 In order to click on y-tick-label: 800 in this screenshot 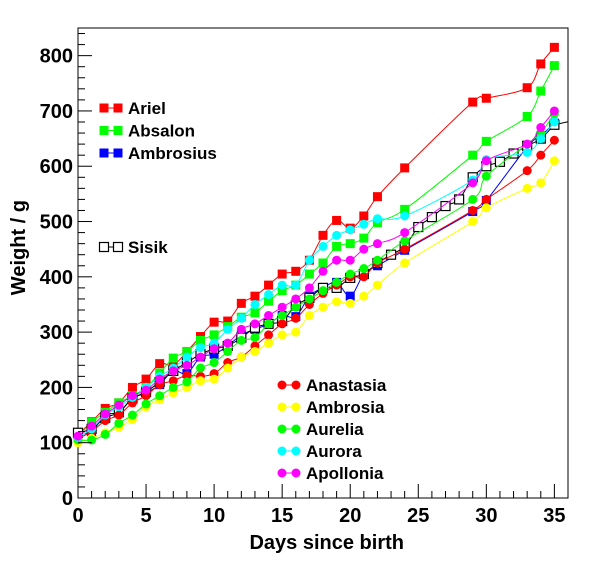, I will do `click(56, 57)`.